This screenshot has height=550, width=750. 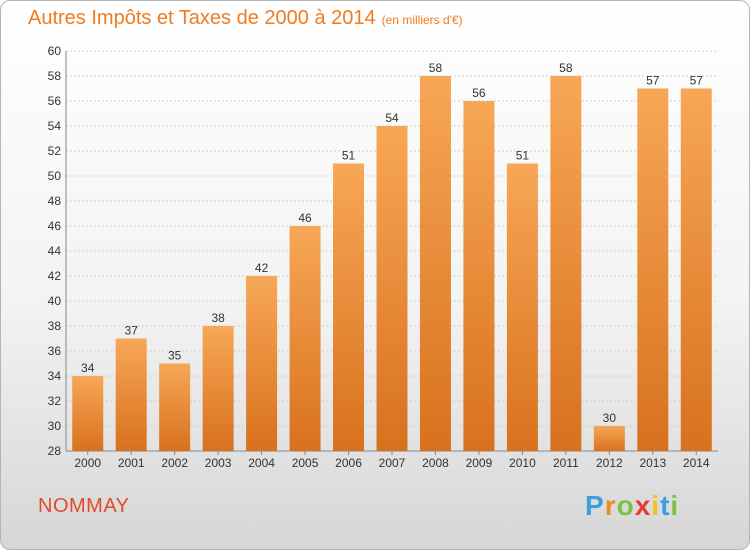 What do you see at coordinates (55, 76) in the screenshot?
I see `y-tick-label: 58` at bounding box center [55, 76].